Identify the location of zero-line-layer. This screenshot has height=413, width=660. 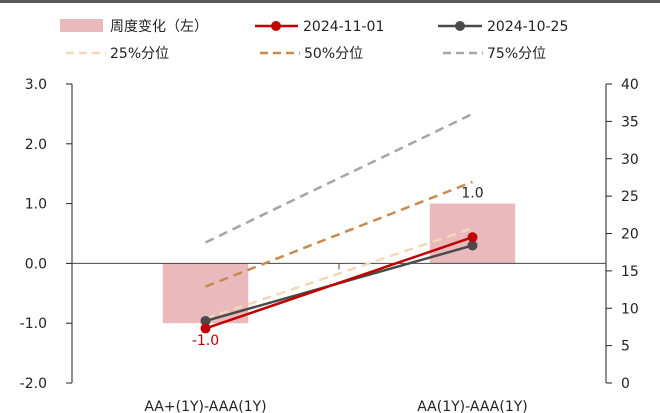
(339, 266).